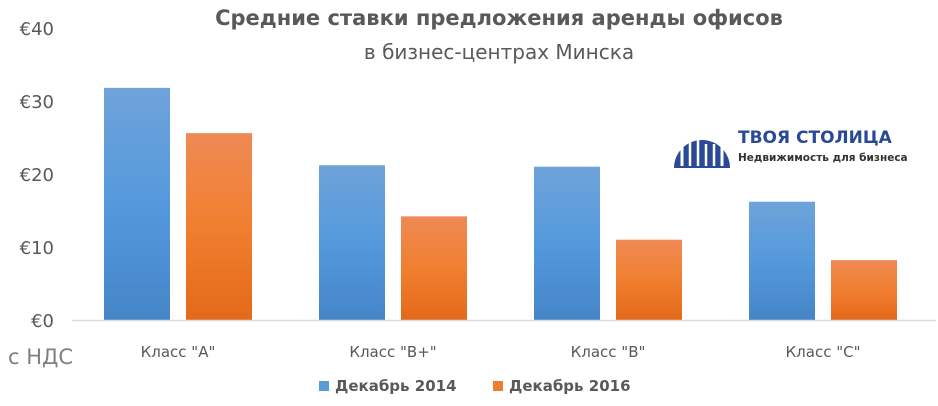 This screenshot has width=938, height=406. I want to click on y-tick-label: €10, so click(37, 248).